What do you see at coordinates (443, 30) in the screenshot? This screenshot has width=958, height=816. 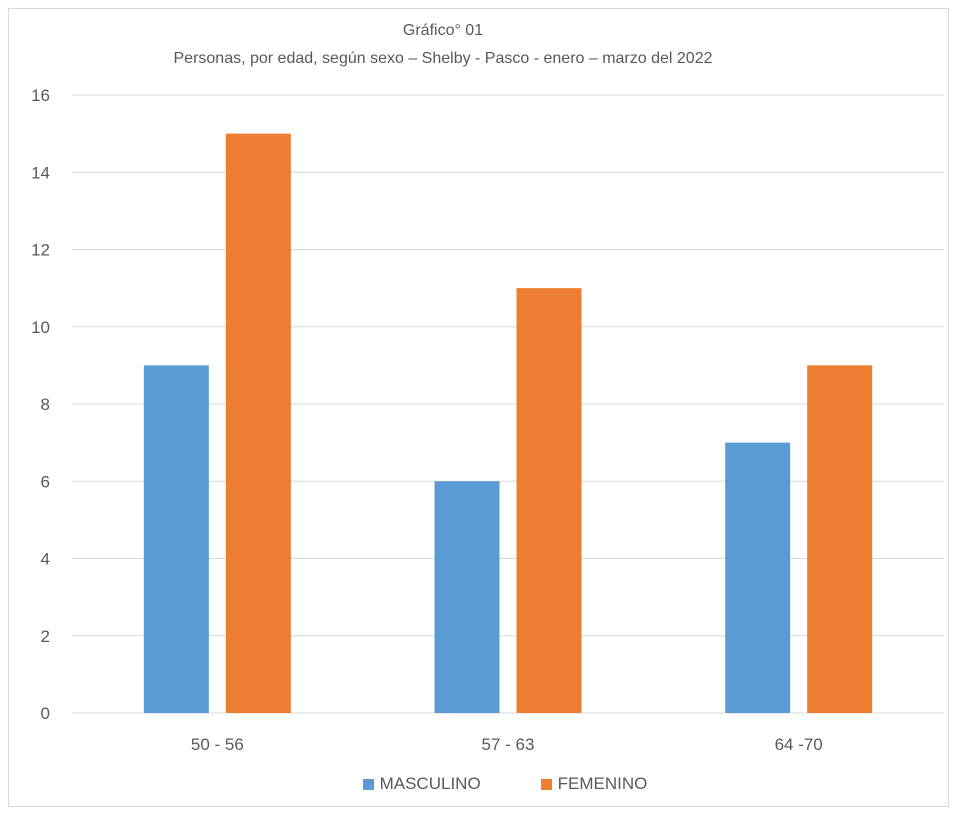 I see `chart-title: Gráfico° 01` at bounding box center [443, 30].